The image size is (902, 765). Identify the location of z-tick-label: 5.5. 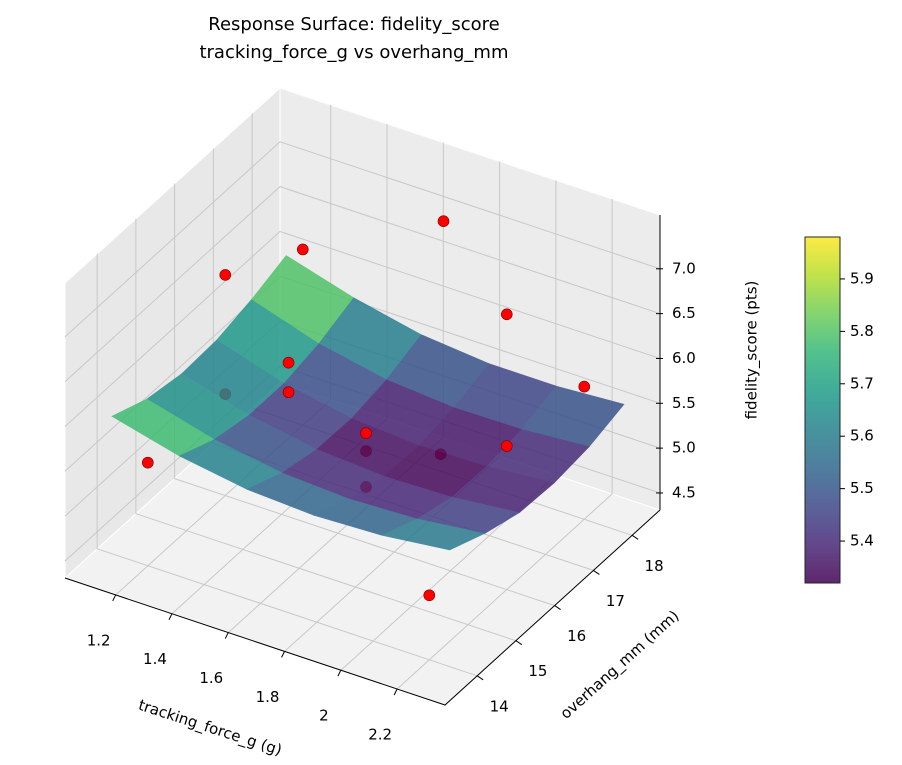
(684, 403).